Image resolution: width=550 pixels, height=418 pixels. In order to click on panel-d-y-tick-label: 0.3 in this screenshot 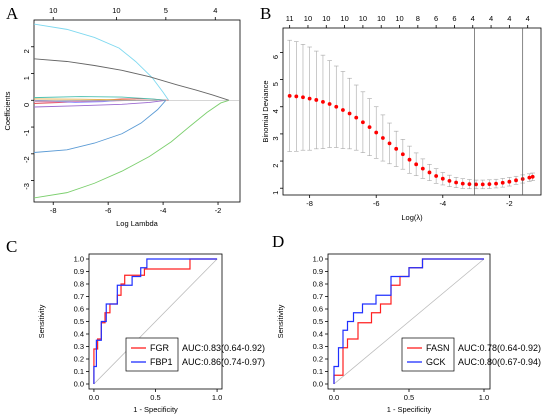, I will do `click(318, 346)`.